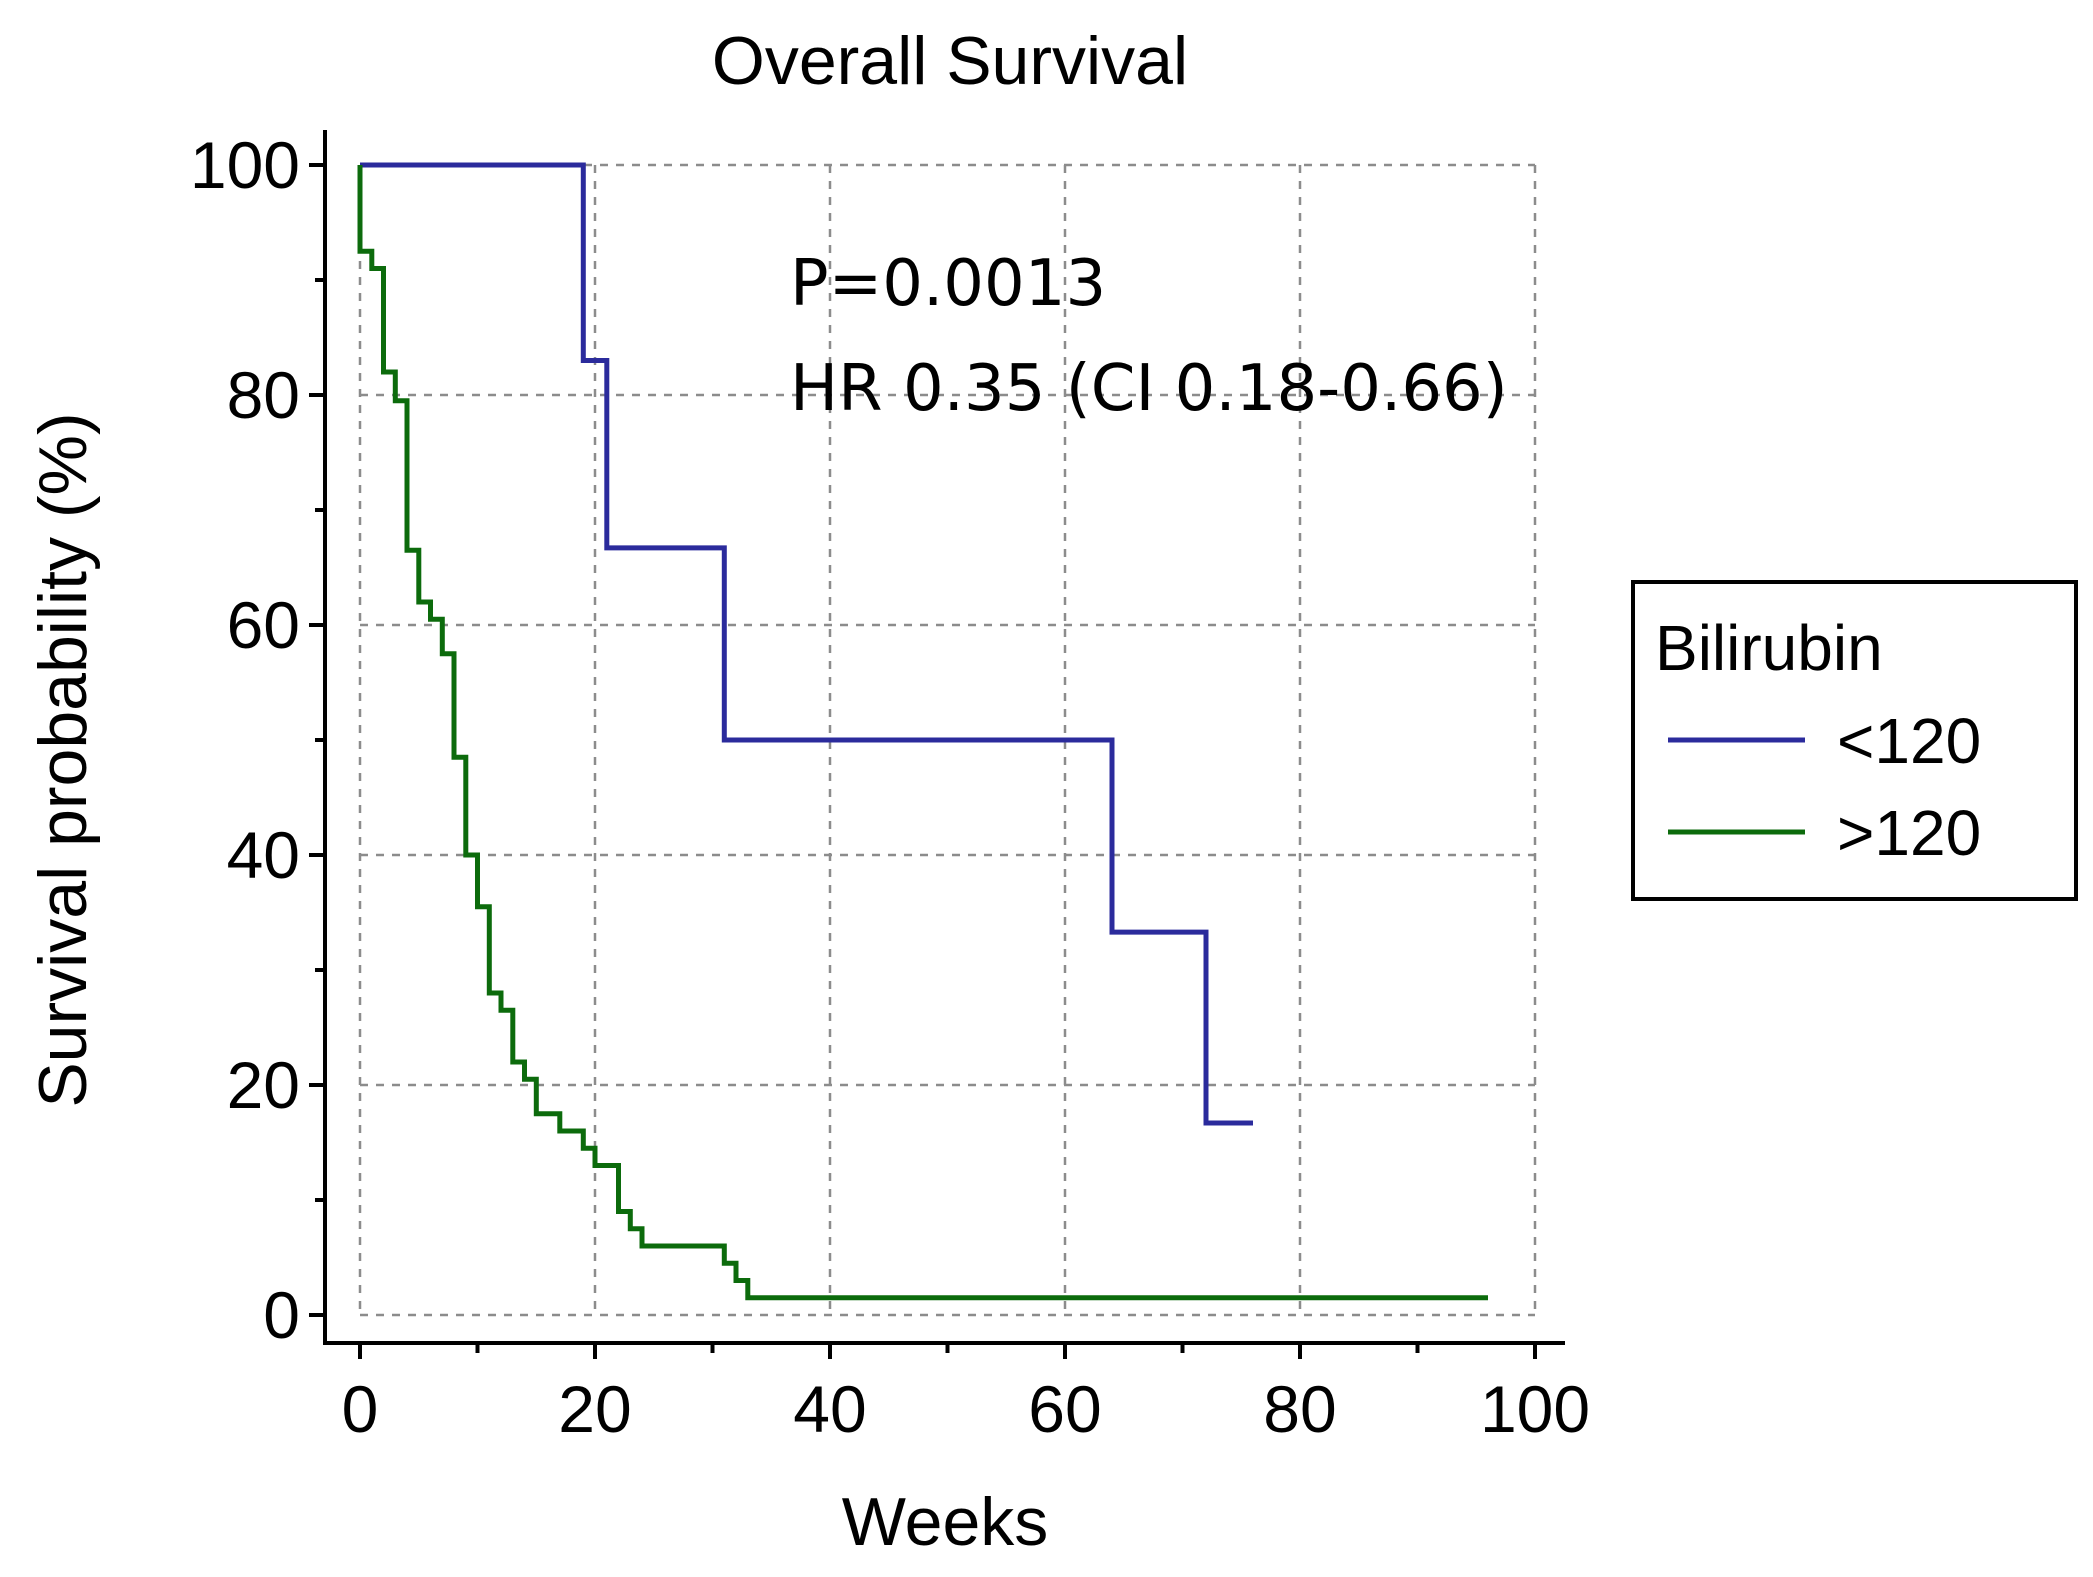  Describe the element at coordinates (263, 855) in the screenshot. I see `y-tick-label: 40` at that location.